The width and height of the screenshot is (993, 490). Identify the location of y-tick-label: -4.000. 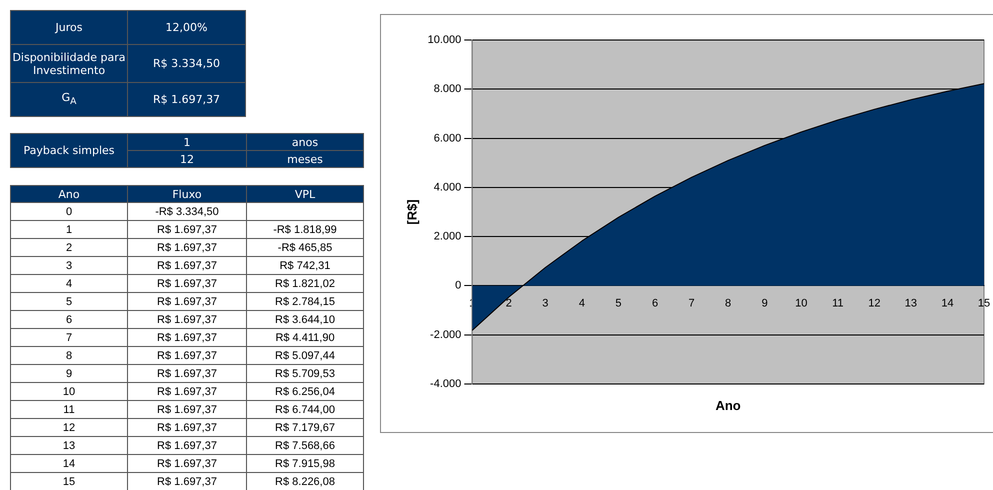
(446, 384).